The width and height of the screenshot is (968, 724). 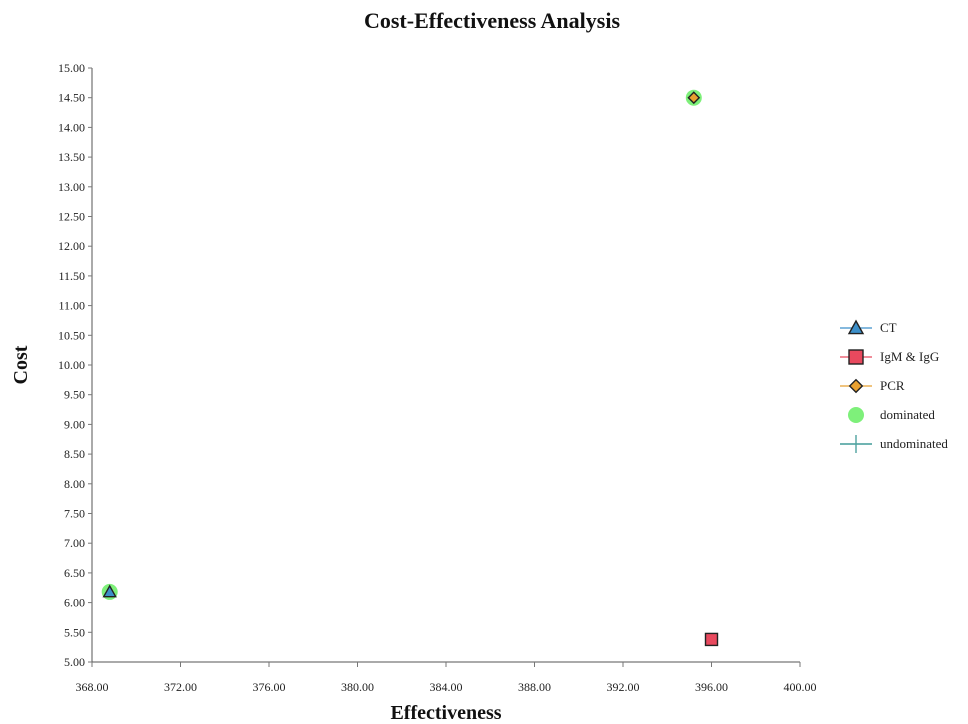 I want to click on legend-marker-dominated, so click(x=856, y=415).